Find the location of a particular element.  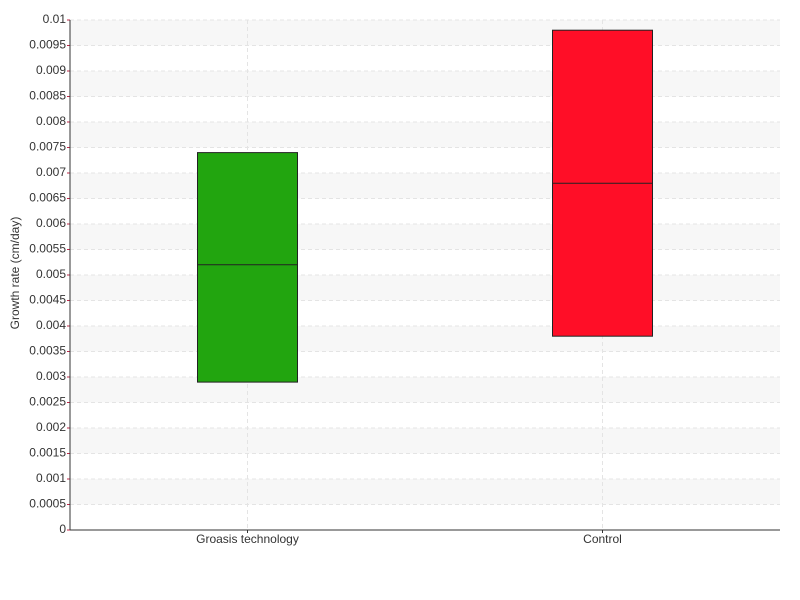

y-tick-label: 0.007 is located at coordinates (51, 172).